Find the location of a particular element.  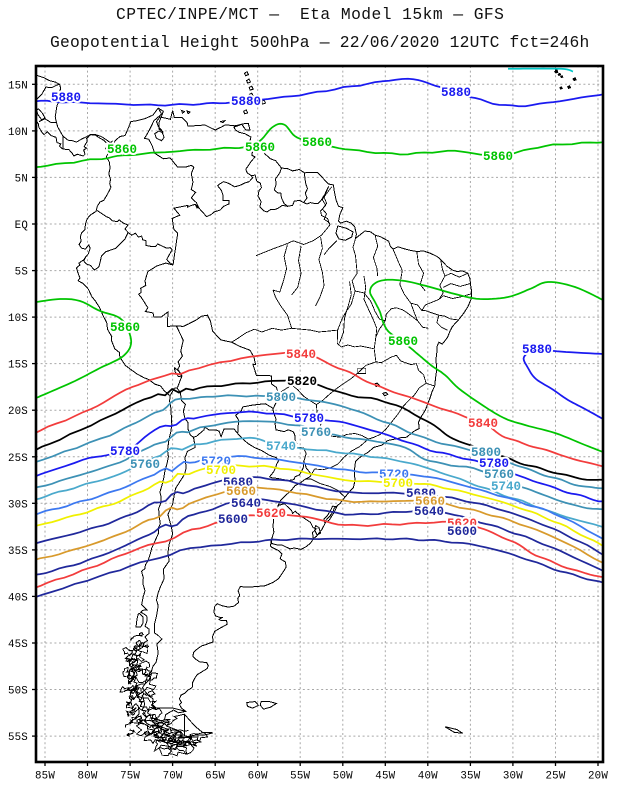

svg-text: 55S is located at coordinates (18, 738).